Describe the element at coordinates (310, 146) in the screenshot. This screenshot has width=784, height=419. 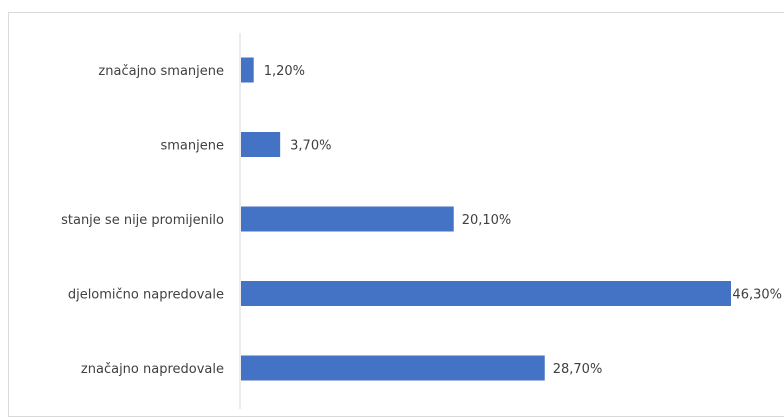
I see `value-label-1: 3,70%` at that location.